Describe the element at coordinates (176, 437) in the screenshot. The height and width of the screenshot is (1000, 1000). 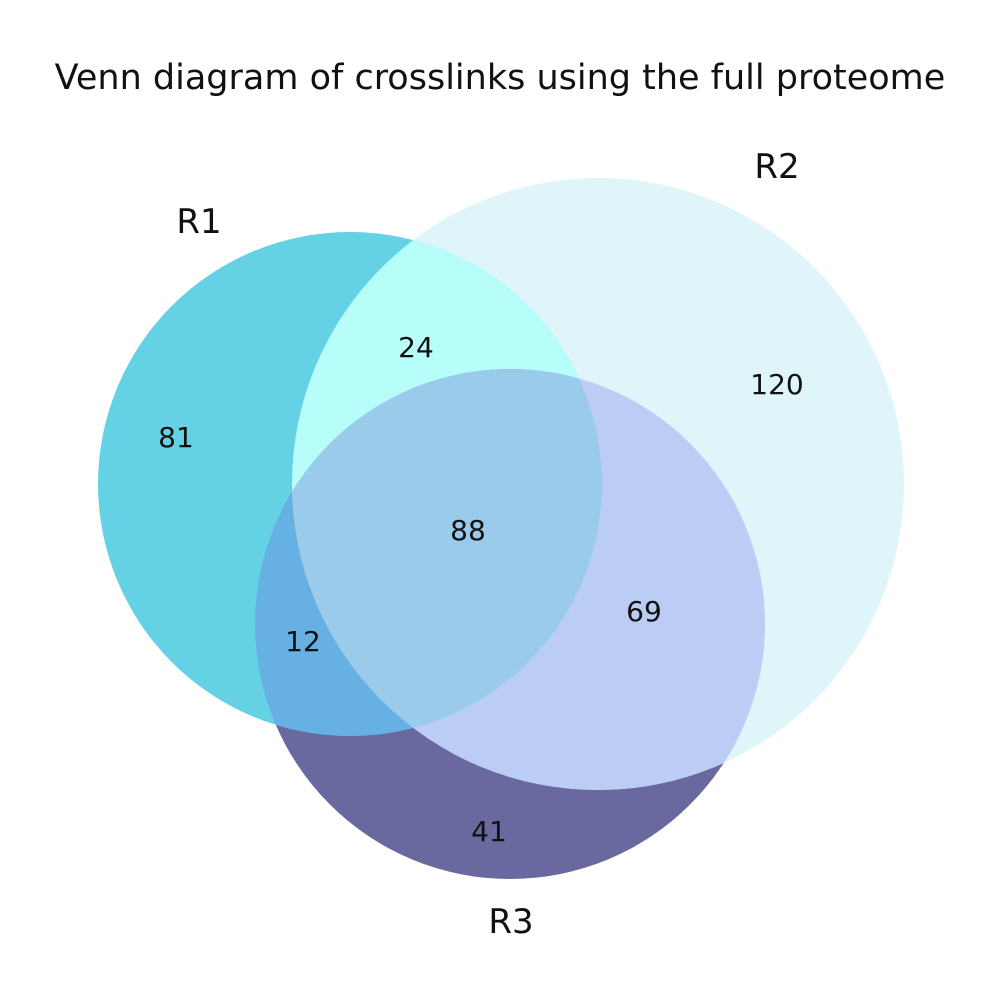
I see `count-r1-only: 81` at that location.